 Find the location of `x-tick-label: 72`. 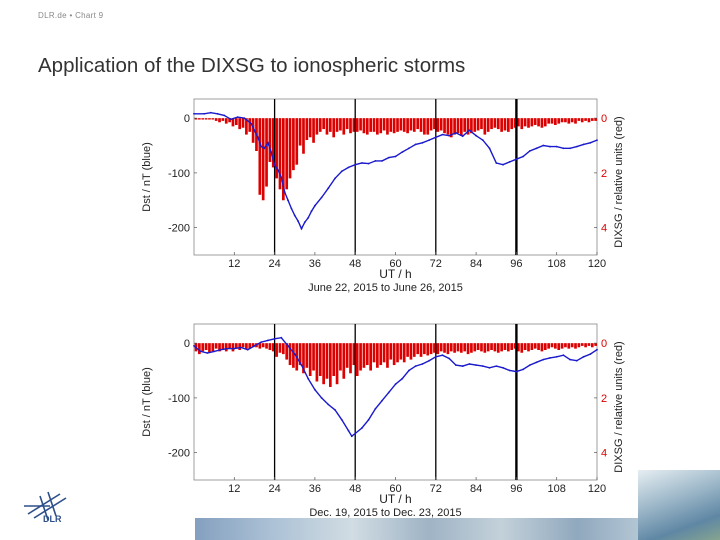

x-tick-label: 72 is located at coordinates (436, 489).